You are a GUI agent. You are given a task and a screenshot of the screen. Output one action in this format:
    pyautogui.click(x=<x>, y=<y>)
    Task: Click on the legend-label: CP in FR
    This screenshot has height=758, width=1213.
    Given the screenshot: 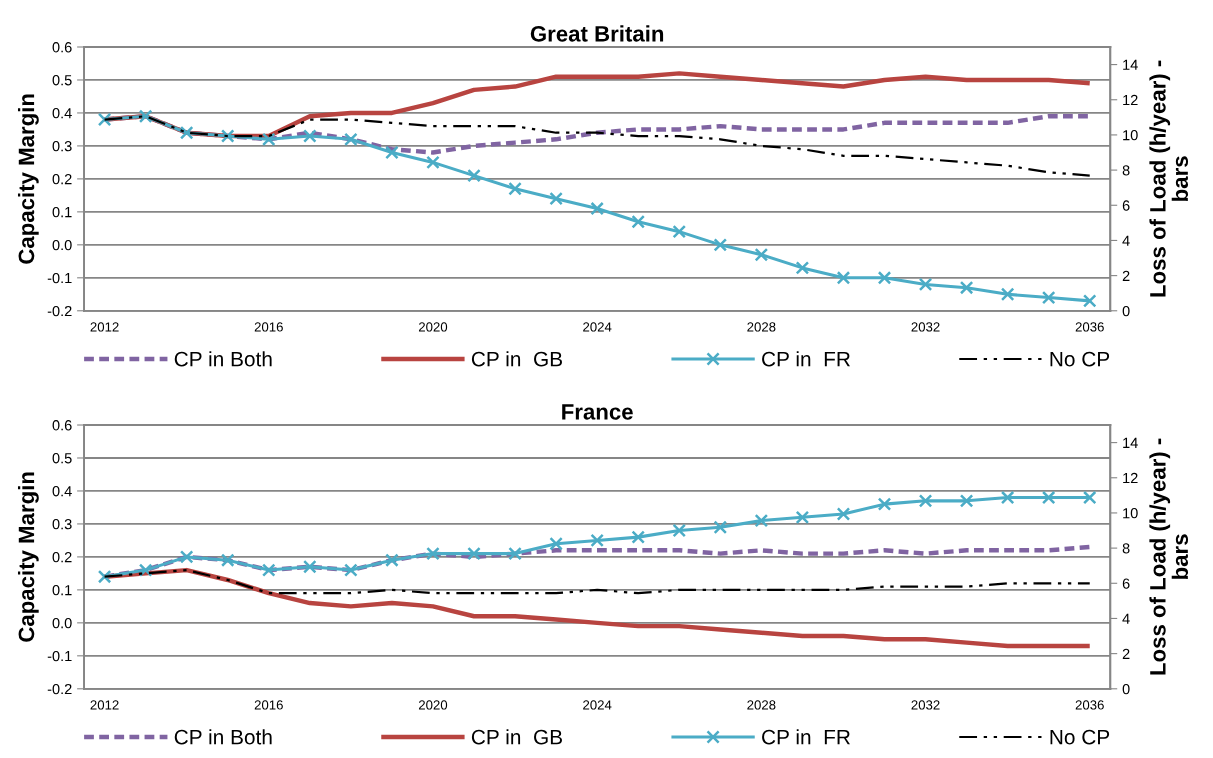 What is the action you would take?
    pyautogui.click(x=806, y=359)
    